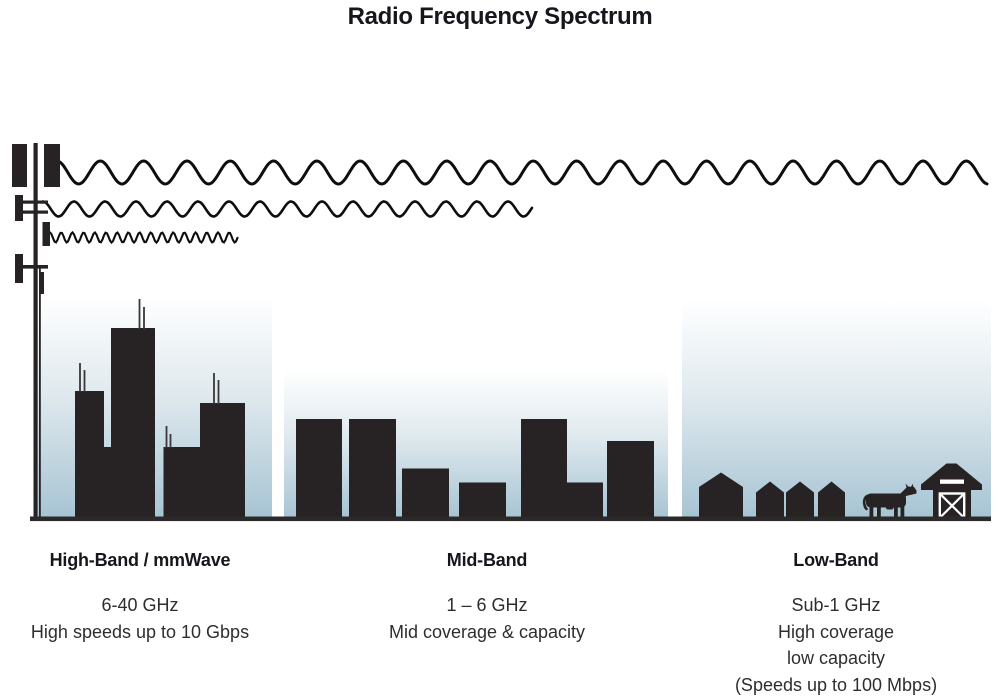 This screenshot has width=1000, height=700. Describe the element at coordinates (510, 519) in the screenshot. I see `ground-line` at that location.